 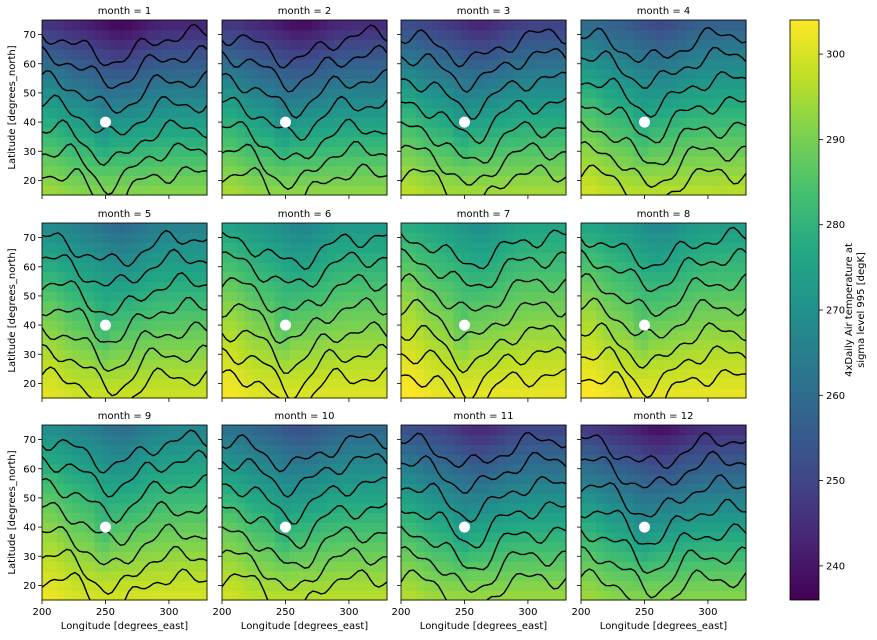 I want to click on y-tick-label: 30, so click(x=29, y=557).